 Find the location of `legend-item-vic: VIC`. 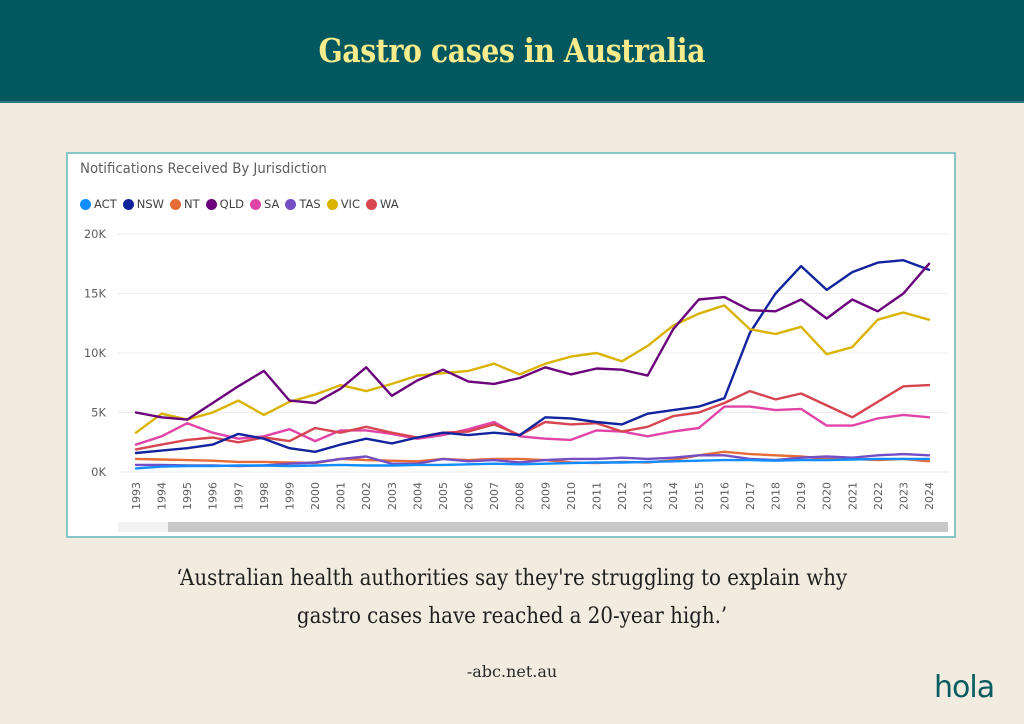

legend-item-vic: VIC is located at coordinates (343, 204).